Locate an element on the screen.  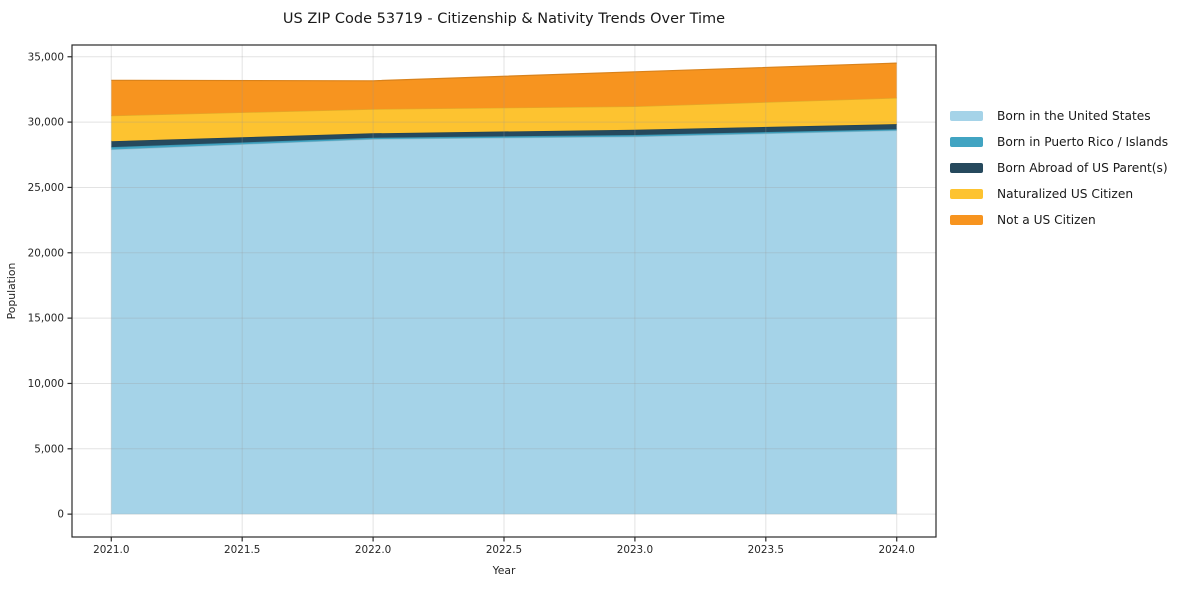
legend-item: Born Abroad of US Parent(s) is located at coordinates (1059, 168).